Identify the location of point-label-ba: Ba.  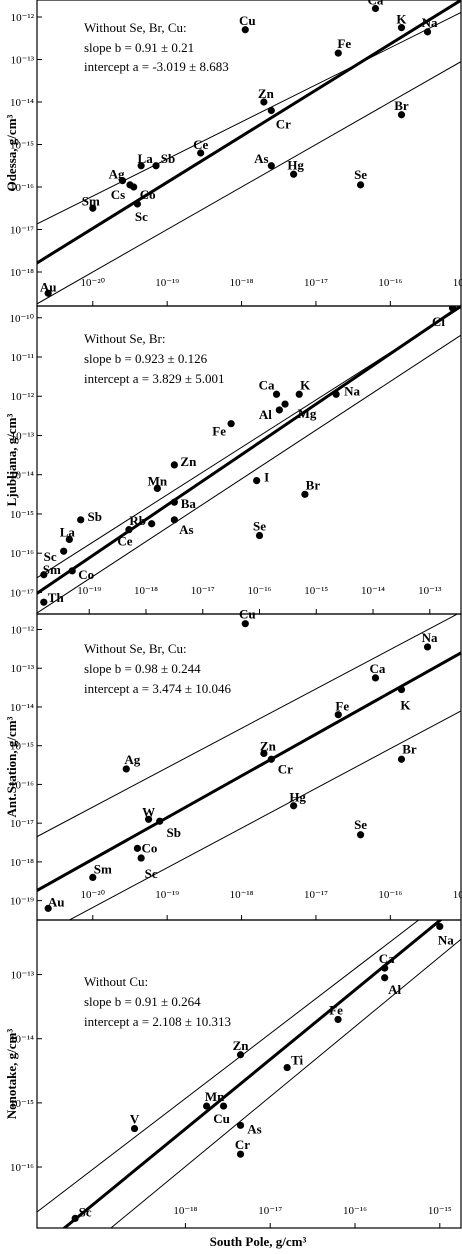
(189, 503).